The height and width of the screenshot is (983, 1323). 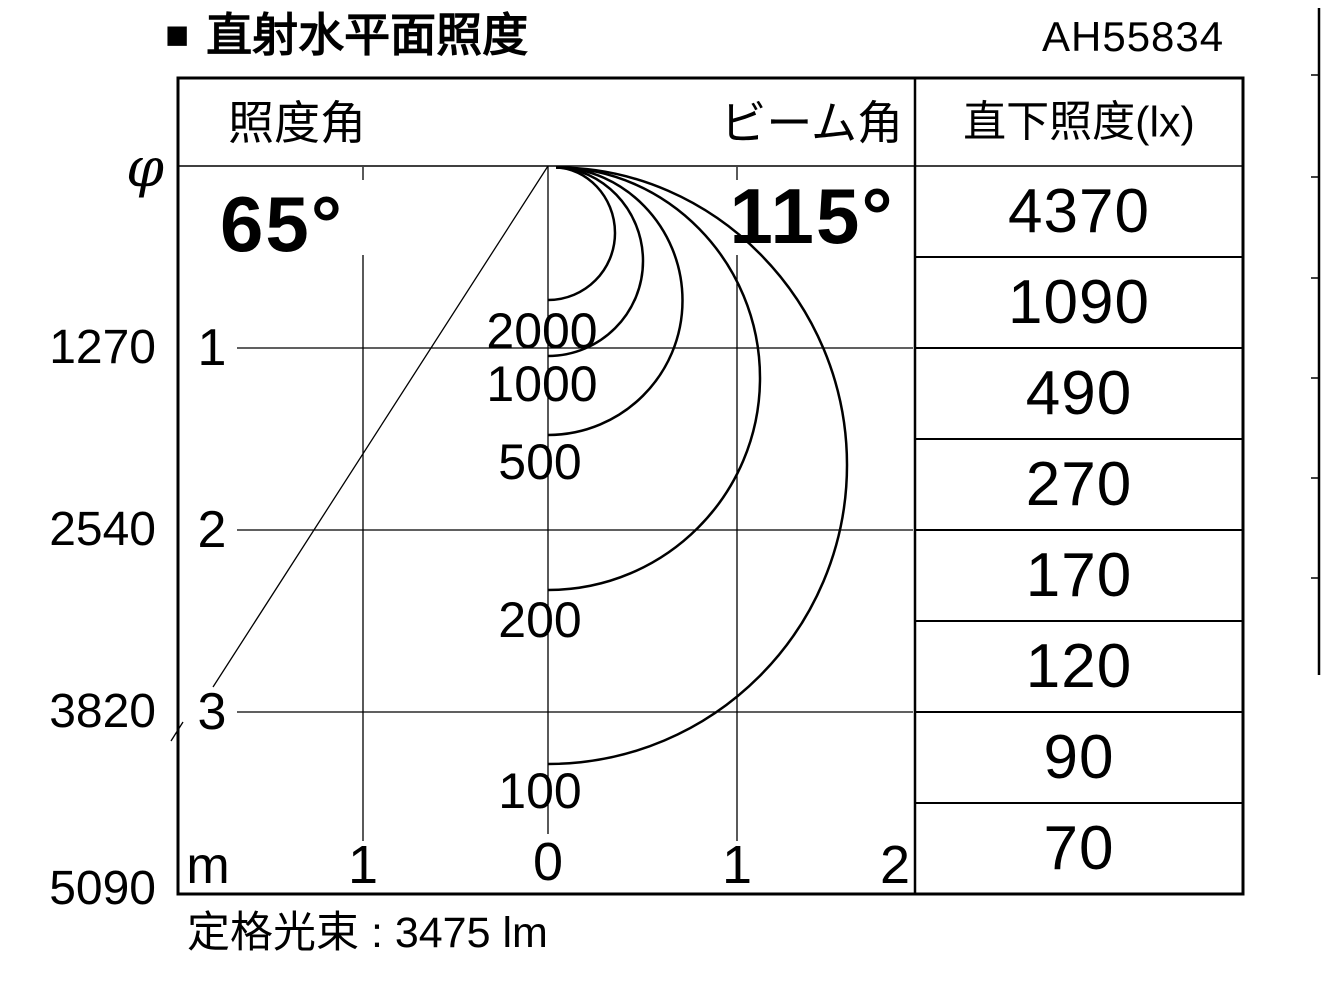 What do you see at coordinates (282, 224) in the screenshot?
I see `illuminance-angle-value: 65°` at bounding box center [282, 224].